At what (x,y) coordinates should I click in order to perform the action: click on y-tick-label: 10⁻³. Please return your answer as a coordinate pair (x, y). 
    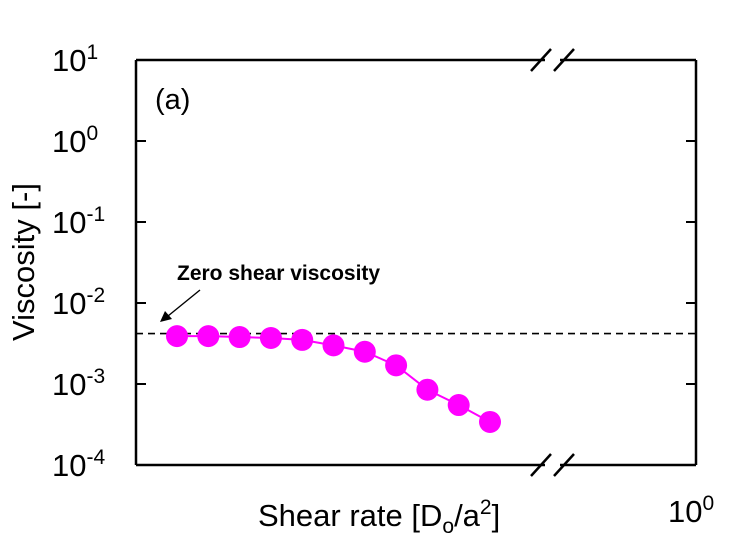
    Looking at the image, I should click on (78, 383).